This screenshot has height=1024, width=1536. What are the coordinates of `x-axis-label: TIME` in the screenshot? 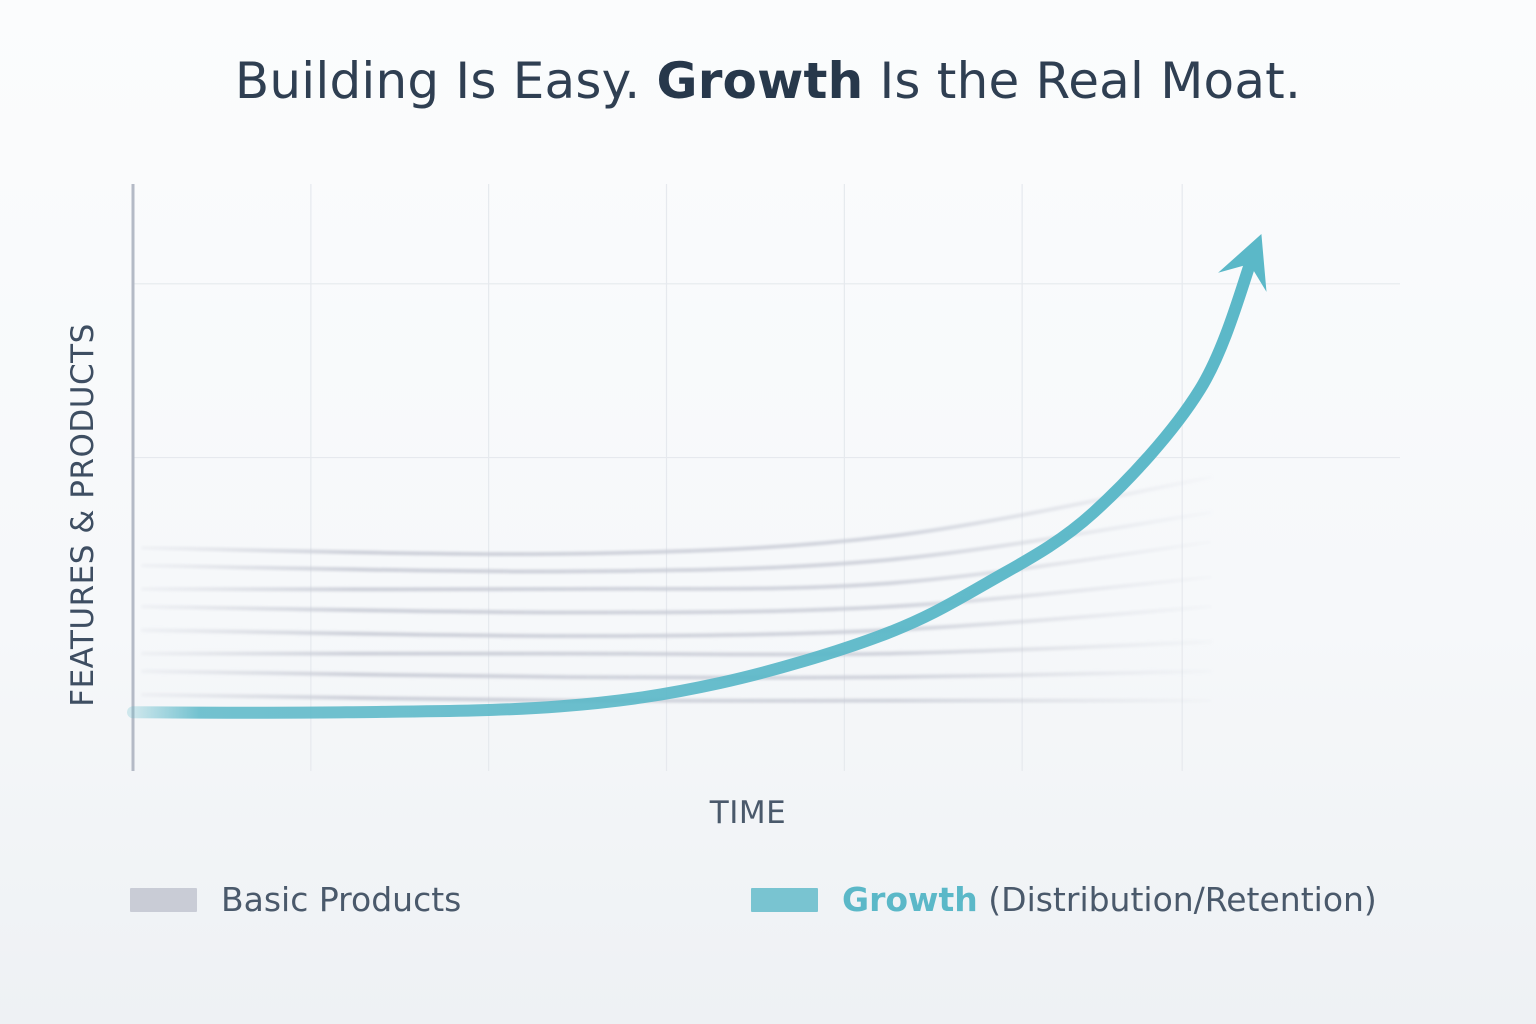 It's located at (748, 813).